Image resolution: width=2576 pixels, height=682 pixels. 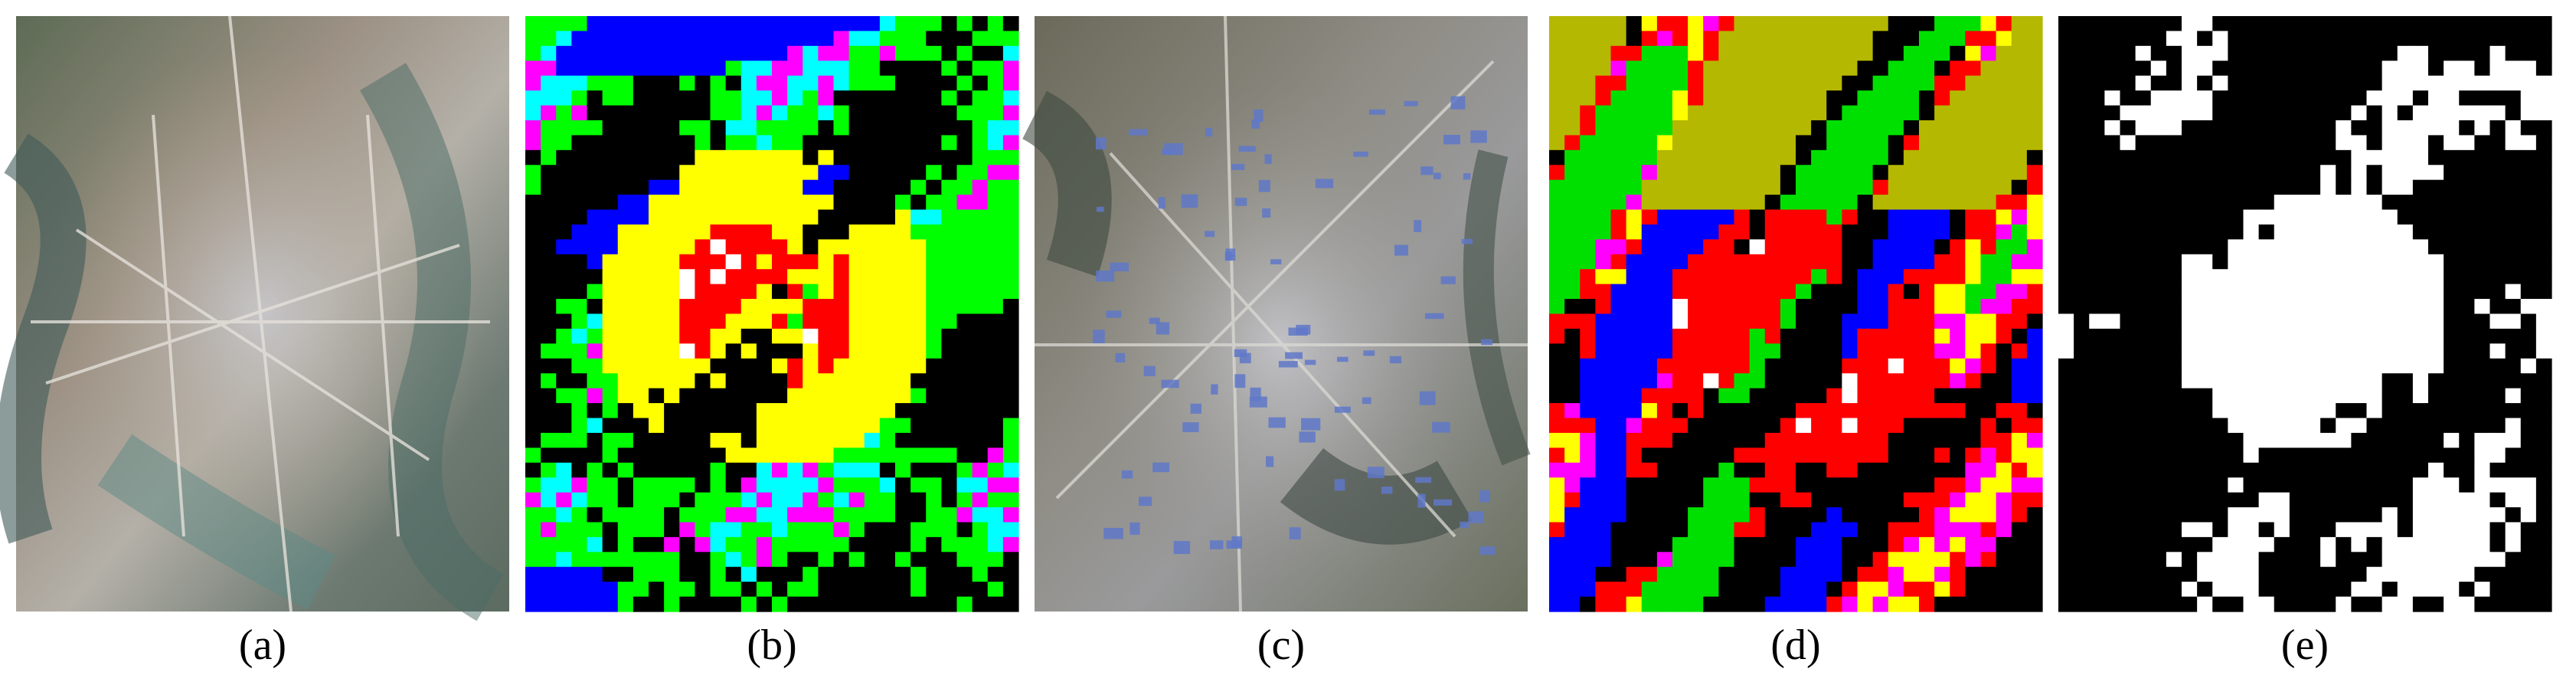 I want to click on panel-label: (b), so click(x=771, y=645).